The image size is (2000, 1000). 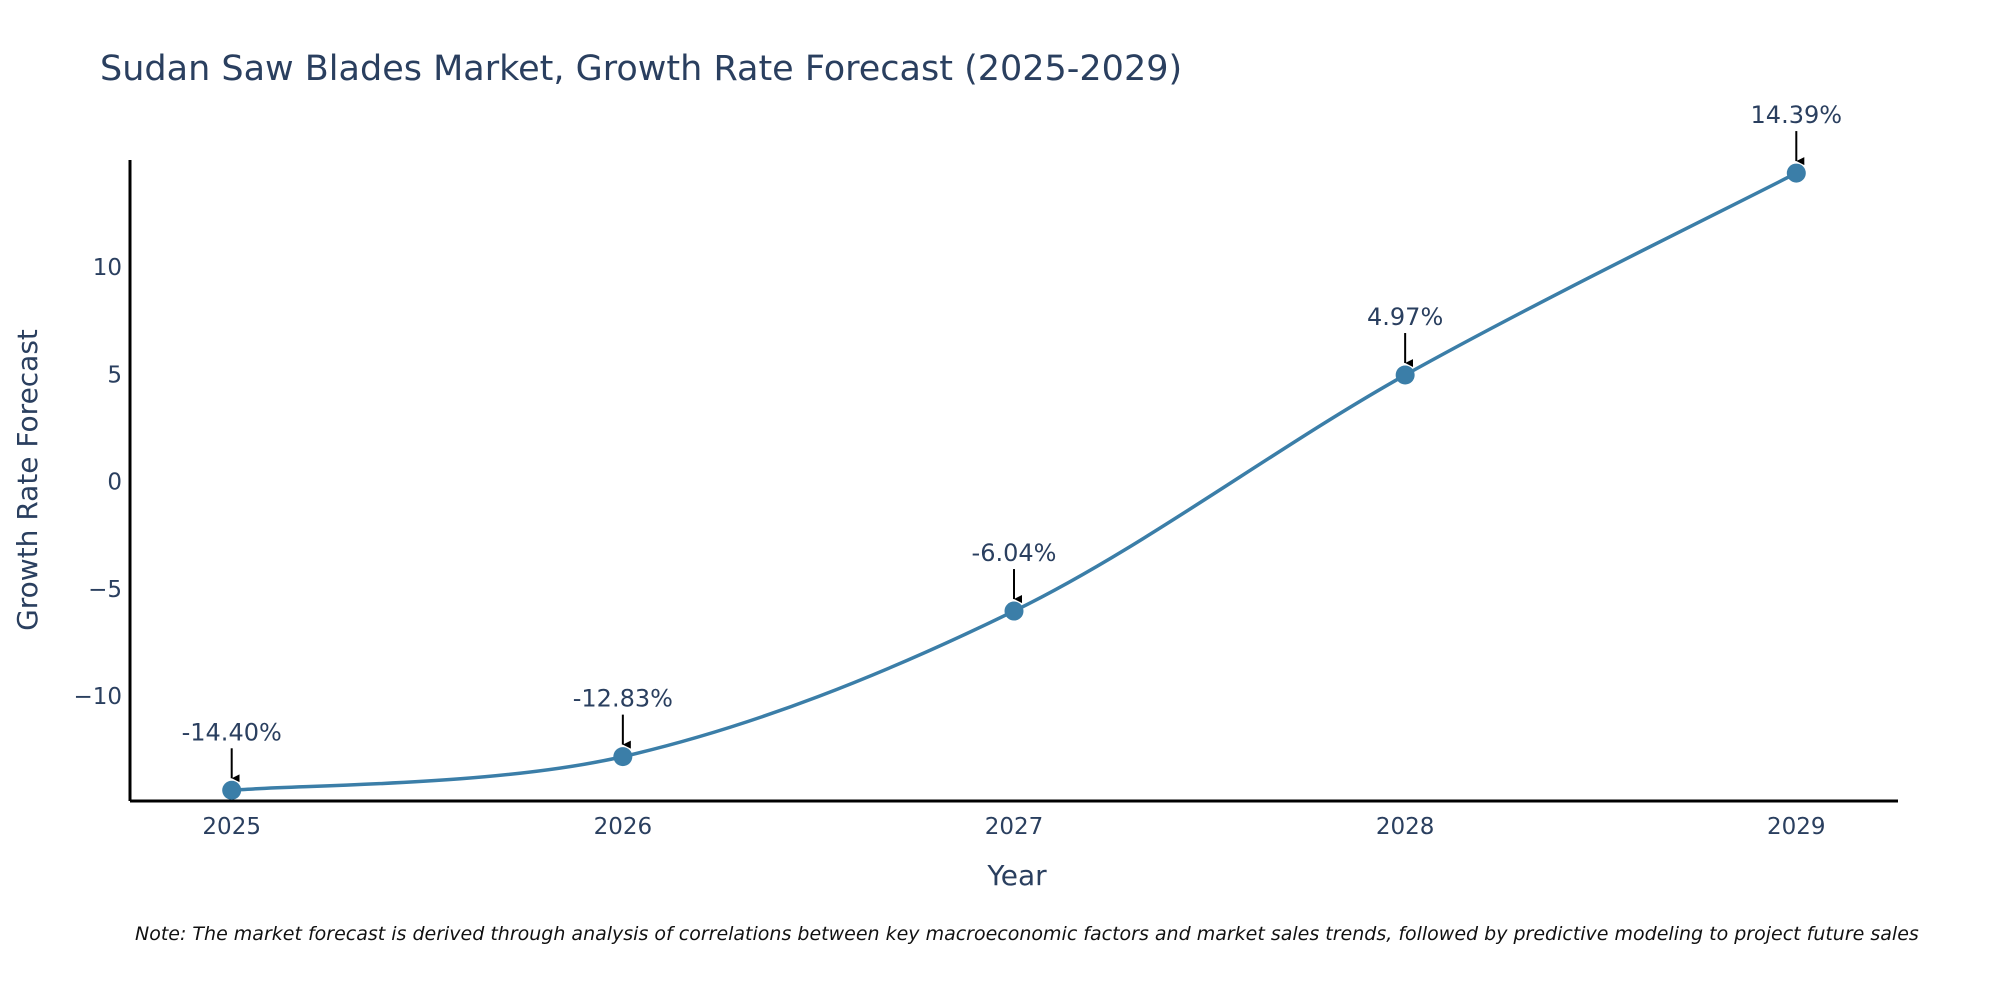 I want to click on x-tick-label: 2025, so click(x=231, y=827).